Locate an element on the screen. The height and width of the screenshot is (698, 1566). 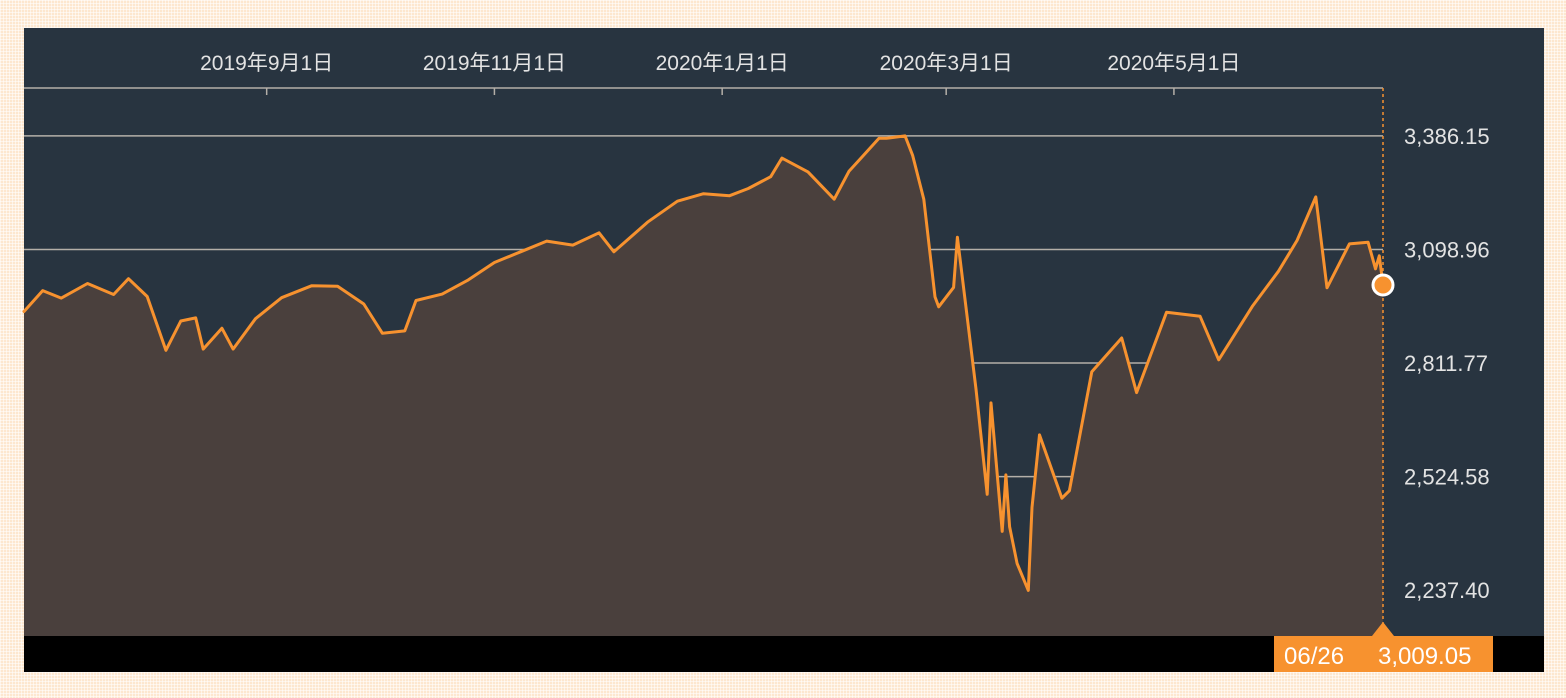
y-tick-label: 3,386.15 is located at coordinates (1447, 136).